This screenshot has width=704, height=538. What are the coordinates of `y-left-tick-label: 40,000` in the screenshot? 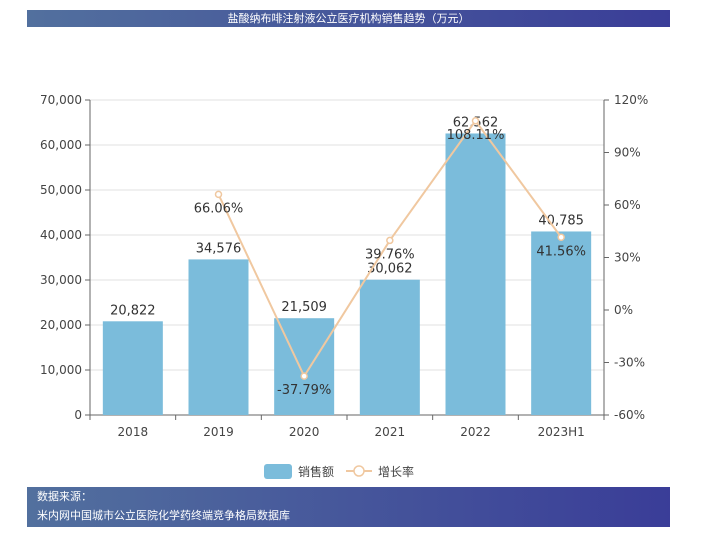 It's located at (61, 235).